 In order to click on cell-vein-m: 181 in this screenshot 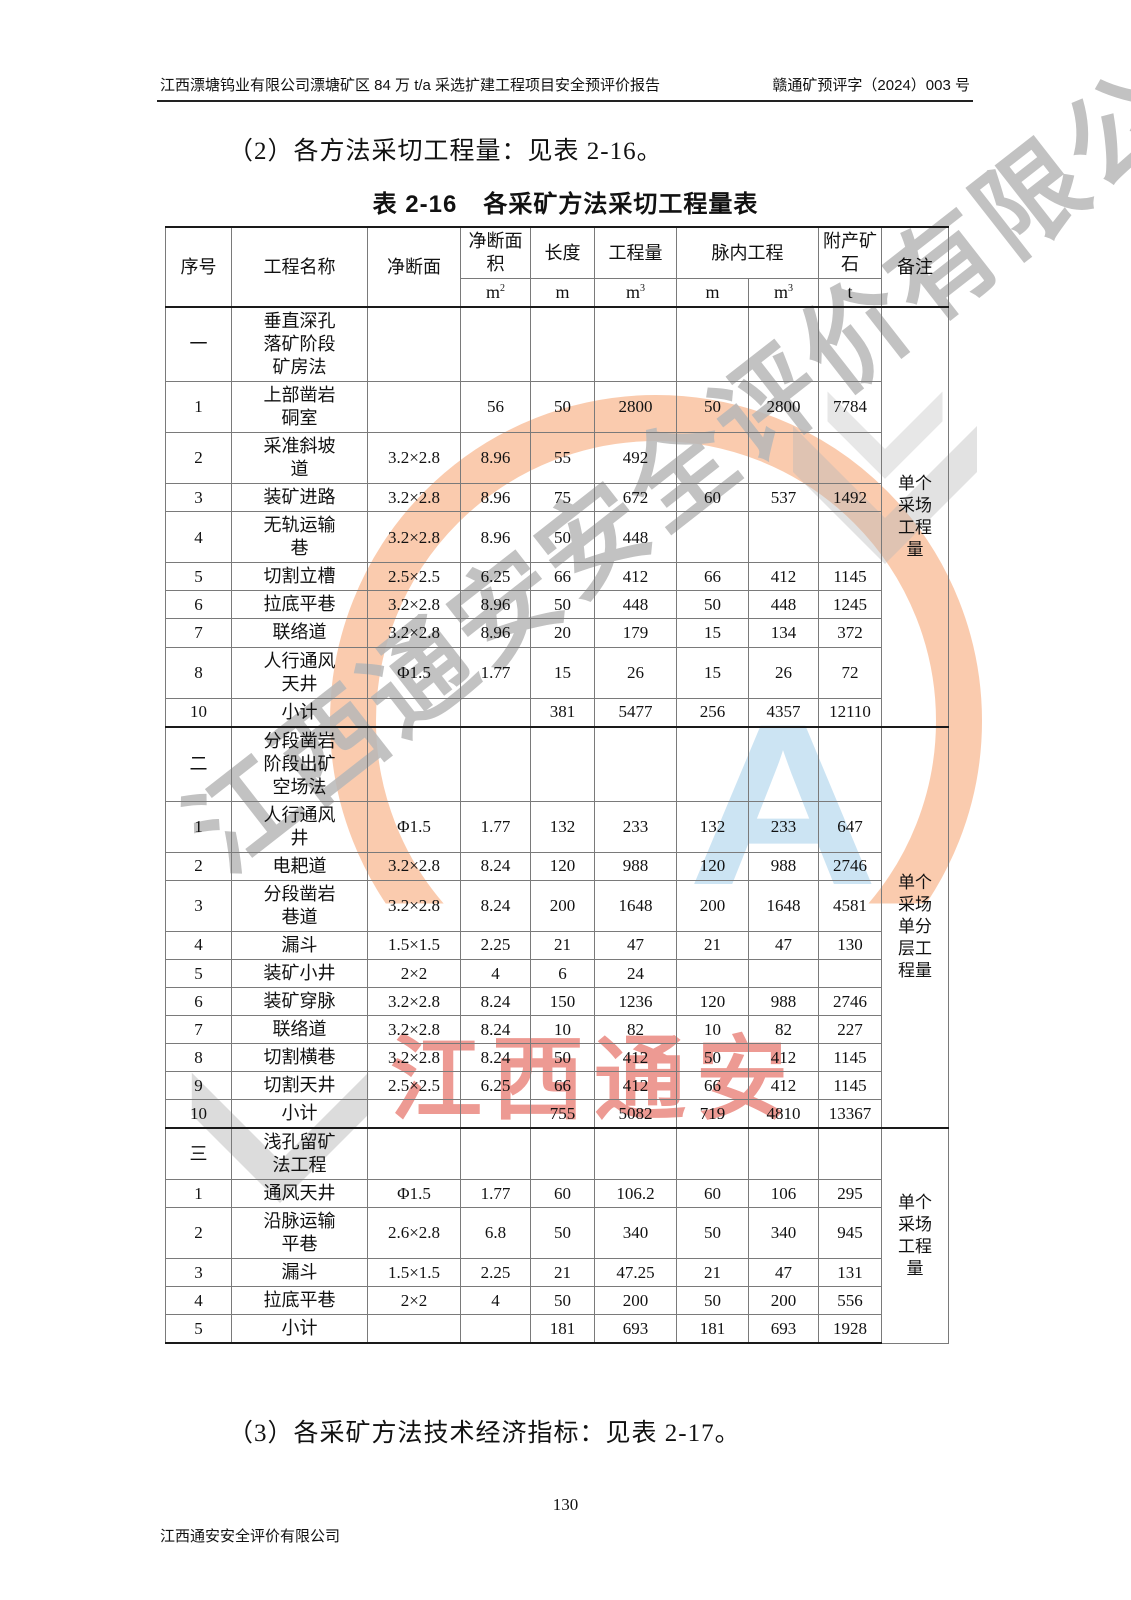, I will do `click(712, 1329)`.